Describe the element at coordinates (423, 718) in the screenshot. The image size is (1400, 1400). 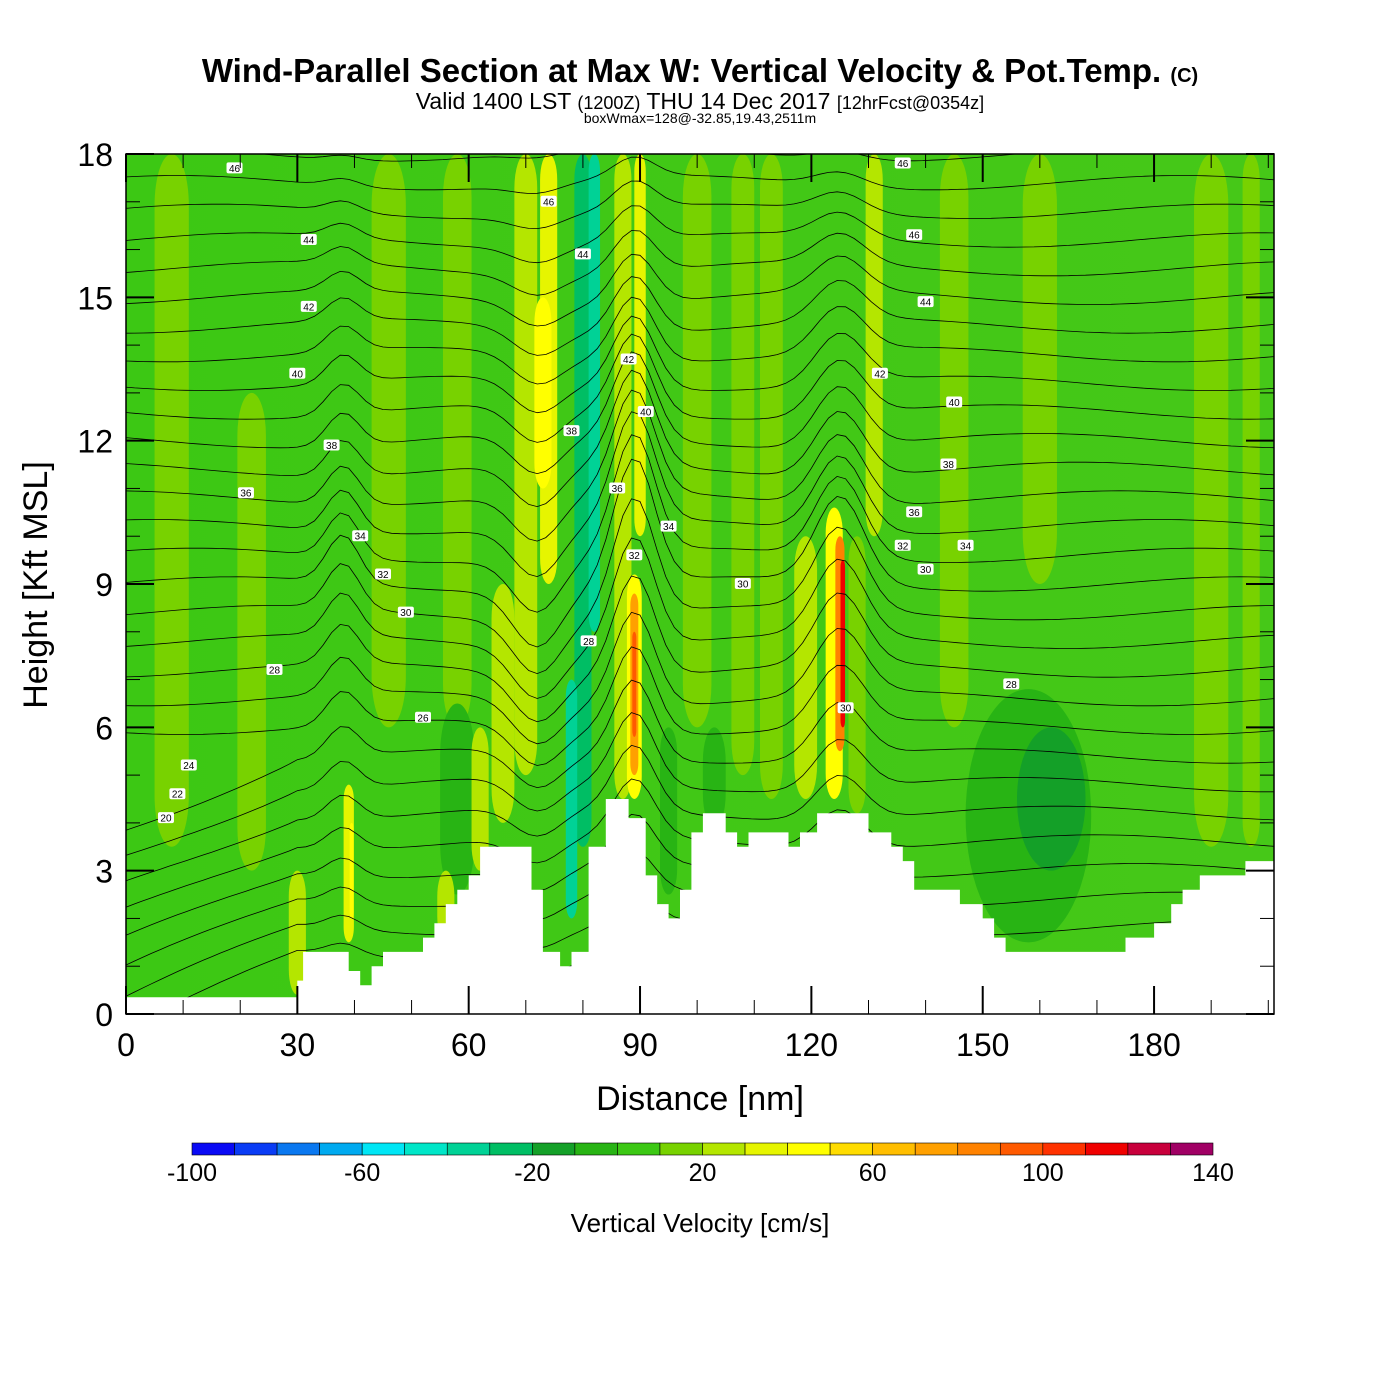
I see `theta-label-text: 26` at that location.